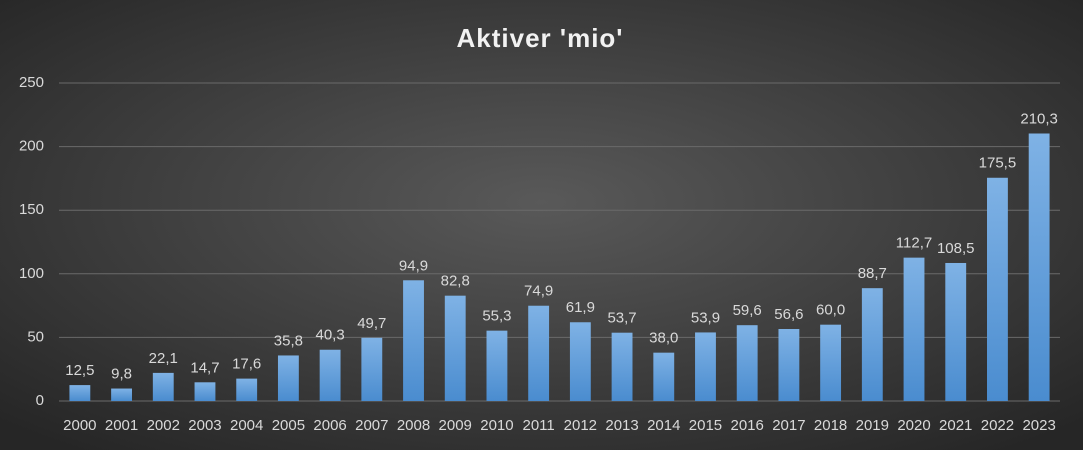  What do you see at coordinates (997, 425) in the screenshot?
I see `x-tick-label: 2022` at bounding box center [997, 425].